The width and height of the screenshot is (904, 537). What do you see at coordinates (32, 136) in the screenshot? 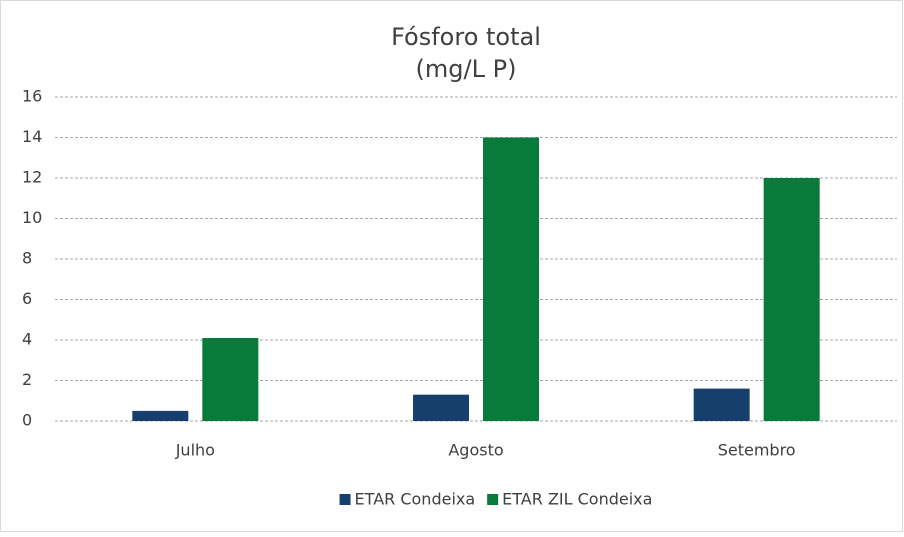
I see `y-tick-label: 14` at bounding box center [32, 136].